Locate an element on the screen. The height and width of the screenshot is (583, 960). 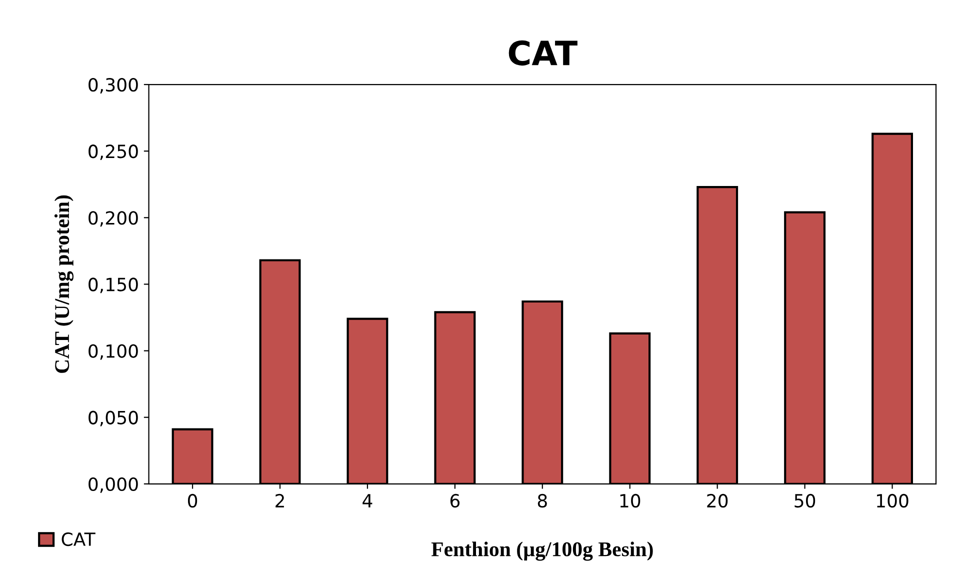
x-tick-label: 8 is located at coordinates (542, 501).